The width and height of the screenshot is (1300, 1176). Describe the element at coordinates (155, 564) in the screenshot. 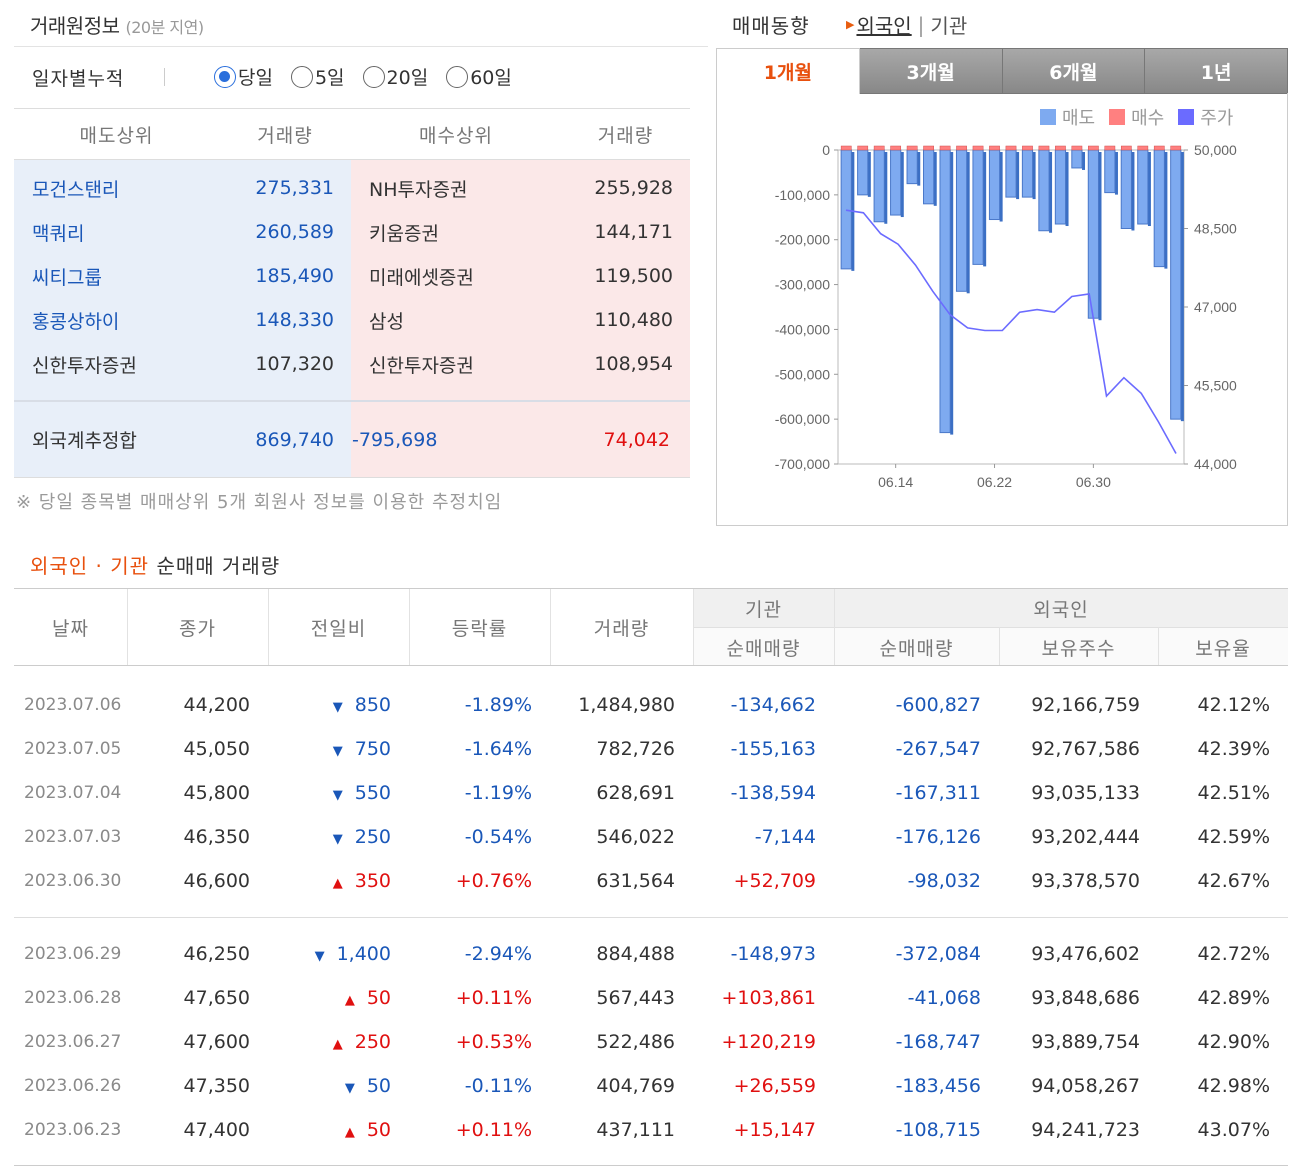

I see `net-trading-title: 외국인 · 기관 순매매 거래량` at that location.